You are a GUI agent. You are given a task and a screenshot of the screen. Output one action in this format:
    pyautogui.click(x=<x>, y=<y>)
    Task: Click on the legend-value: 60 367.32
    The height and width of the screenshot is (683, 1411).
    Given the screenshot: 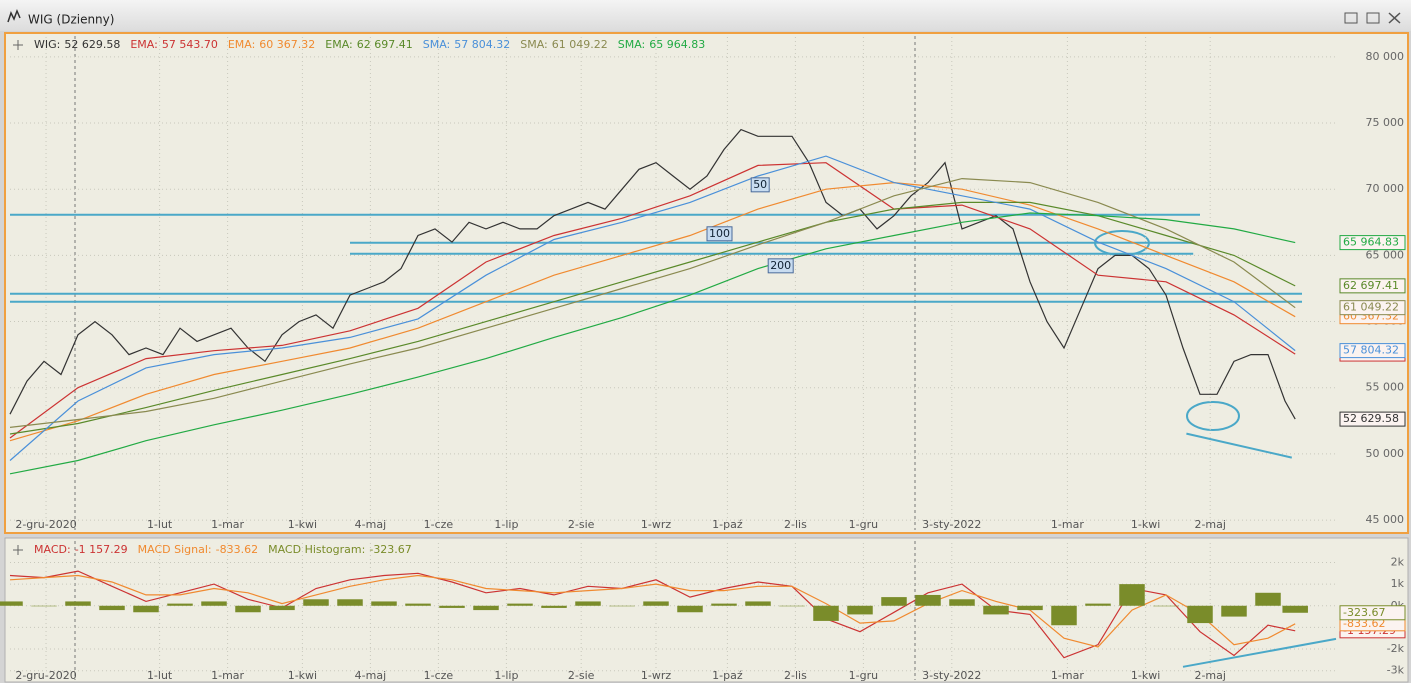 What is the action you would take?
    pyautogui.click(x=287, y=44)
    